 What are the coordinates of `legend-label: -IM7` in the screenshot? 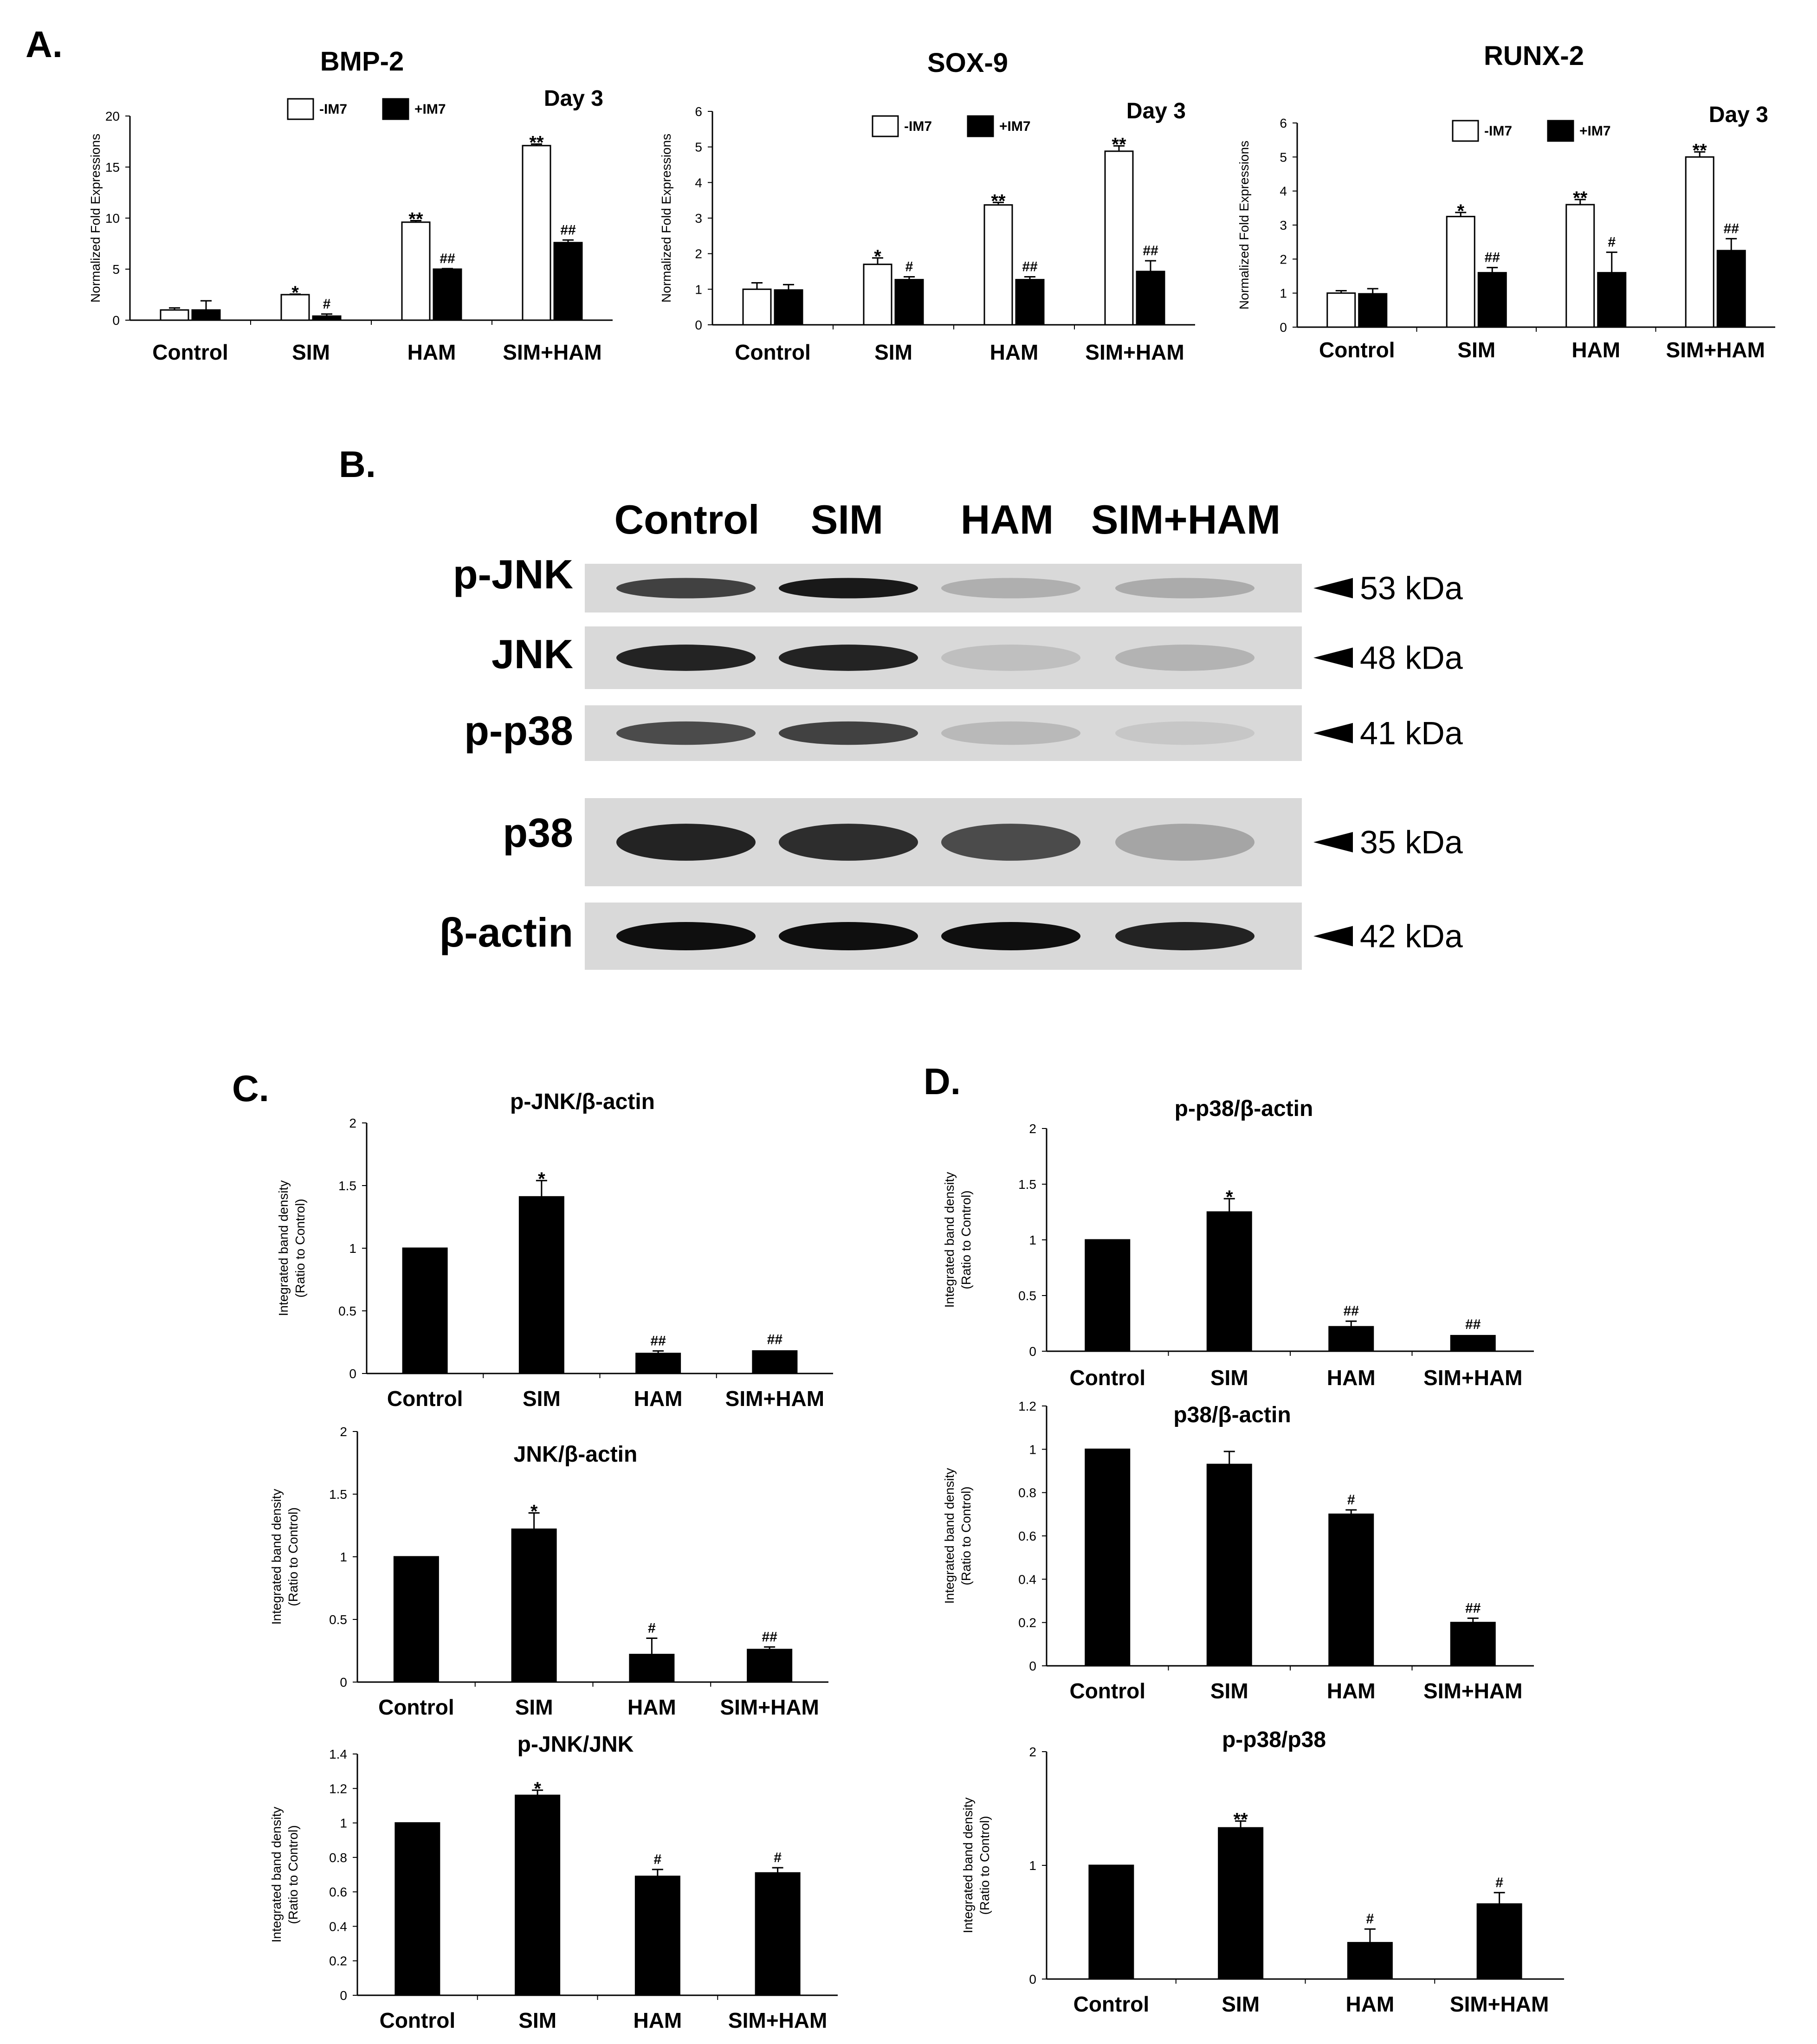 It's located at (1498, 131).